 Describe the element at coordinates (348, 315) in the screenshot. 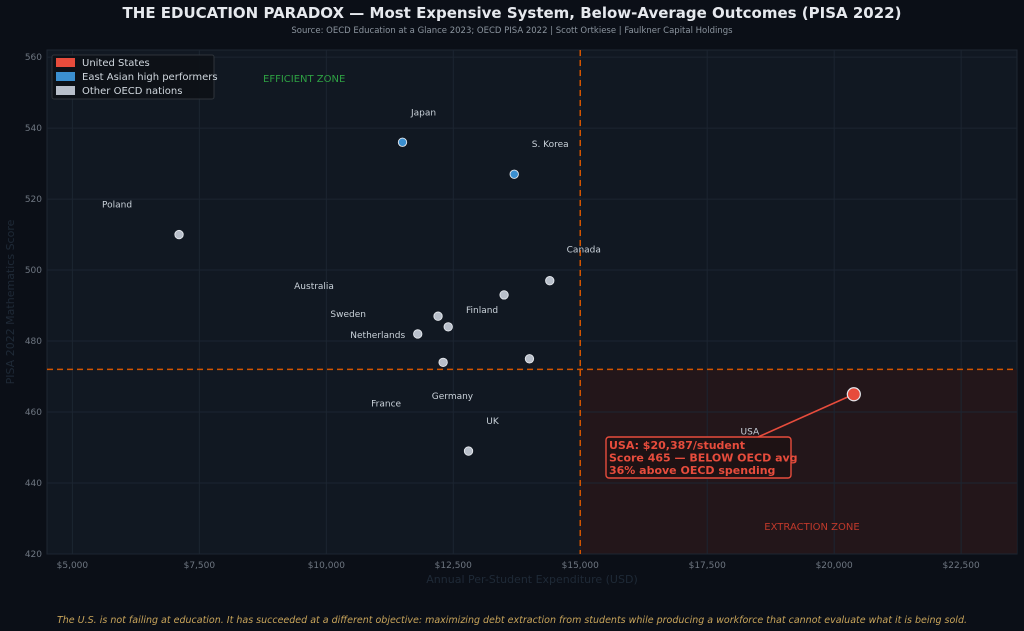

I see `point-label: Sweden` at that location.